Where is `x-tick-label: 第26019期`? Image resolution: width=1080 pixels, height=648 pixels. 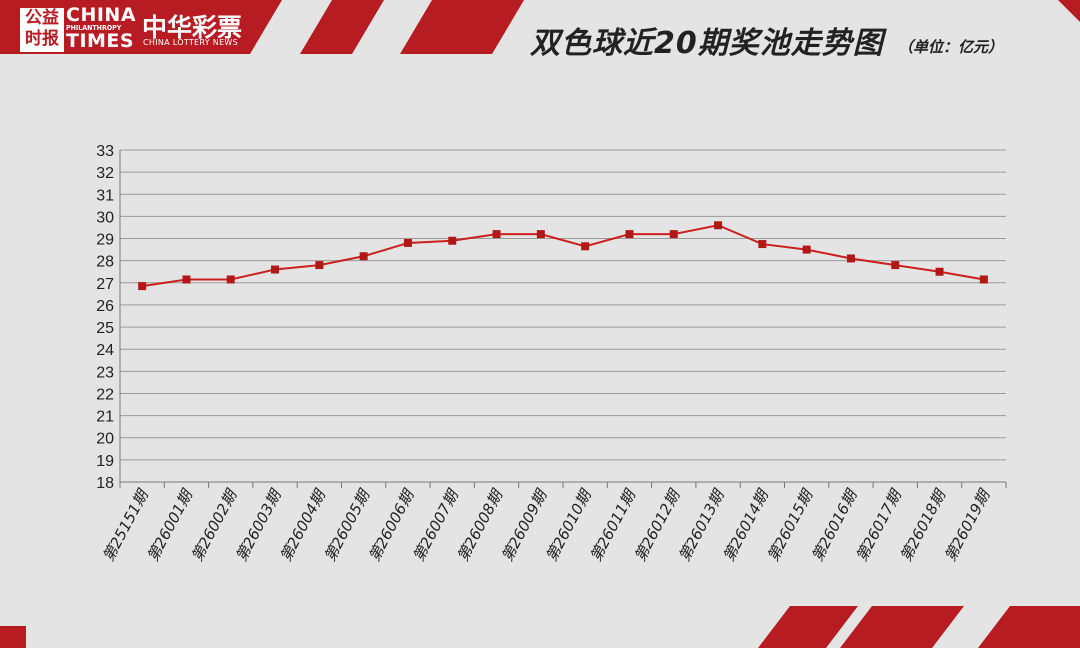 x-tick-label: 第26019期 is located at coordinates (967, 525).